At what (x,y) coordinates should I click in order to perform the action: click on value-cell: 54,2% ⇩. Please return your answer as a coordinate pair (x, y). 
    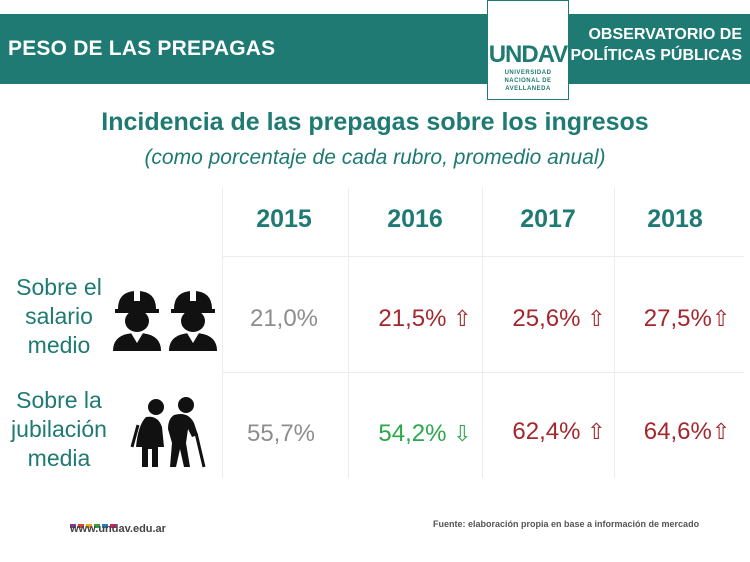
    Looking at the image, I should click on (425, 434).